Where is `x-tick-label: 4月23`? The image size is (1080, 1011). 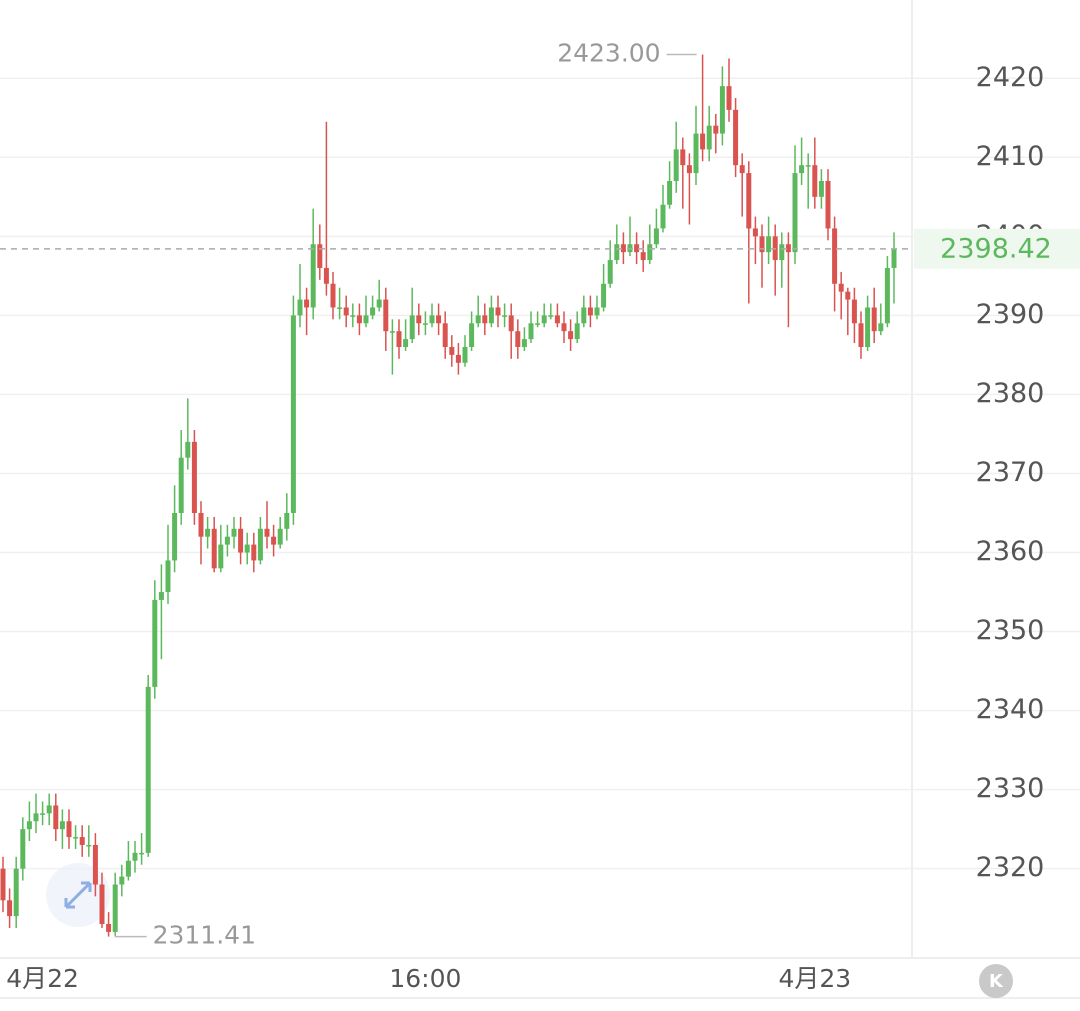 x-tick-label: 4月23 is located at coordinates (814, 978).